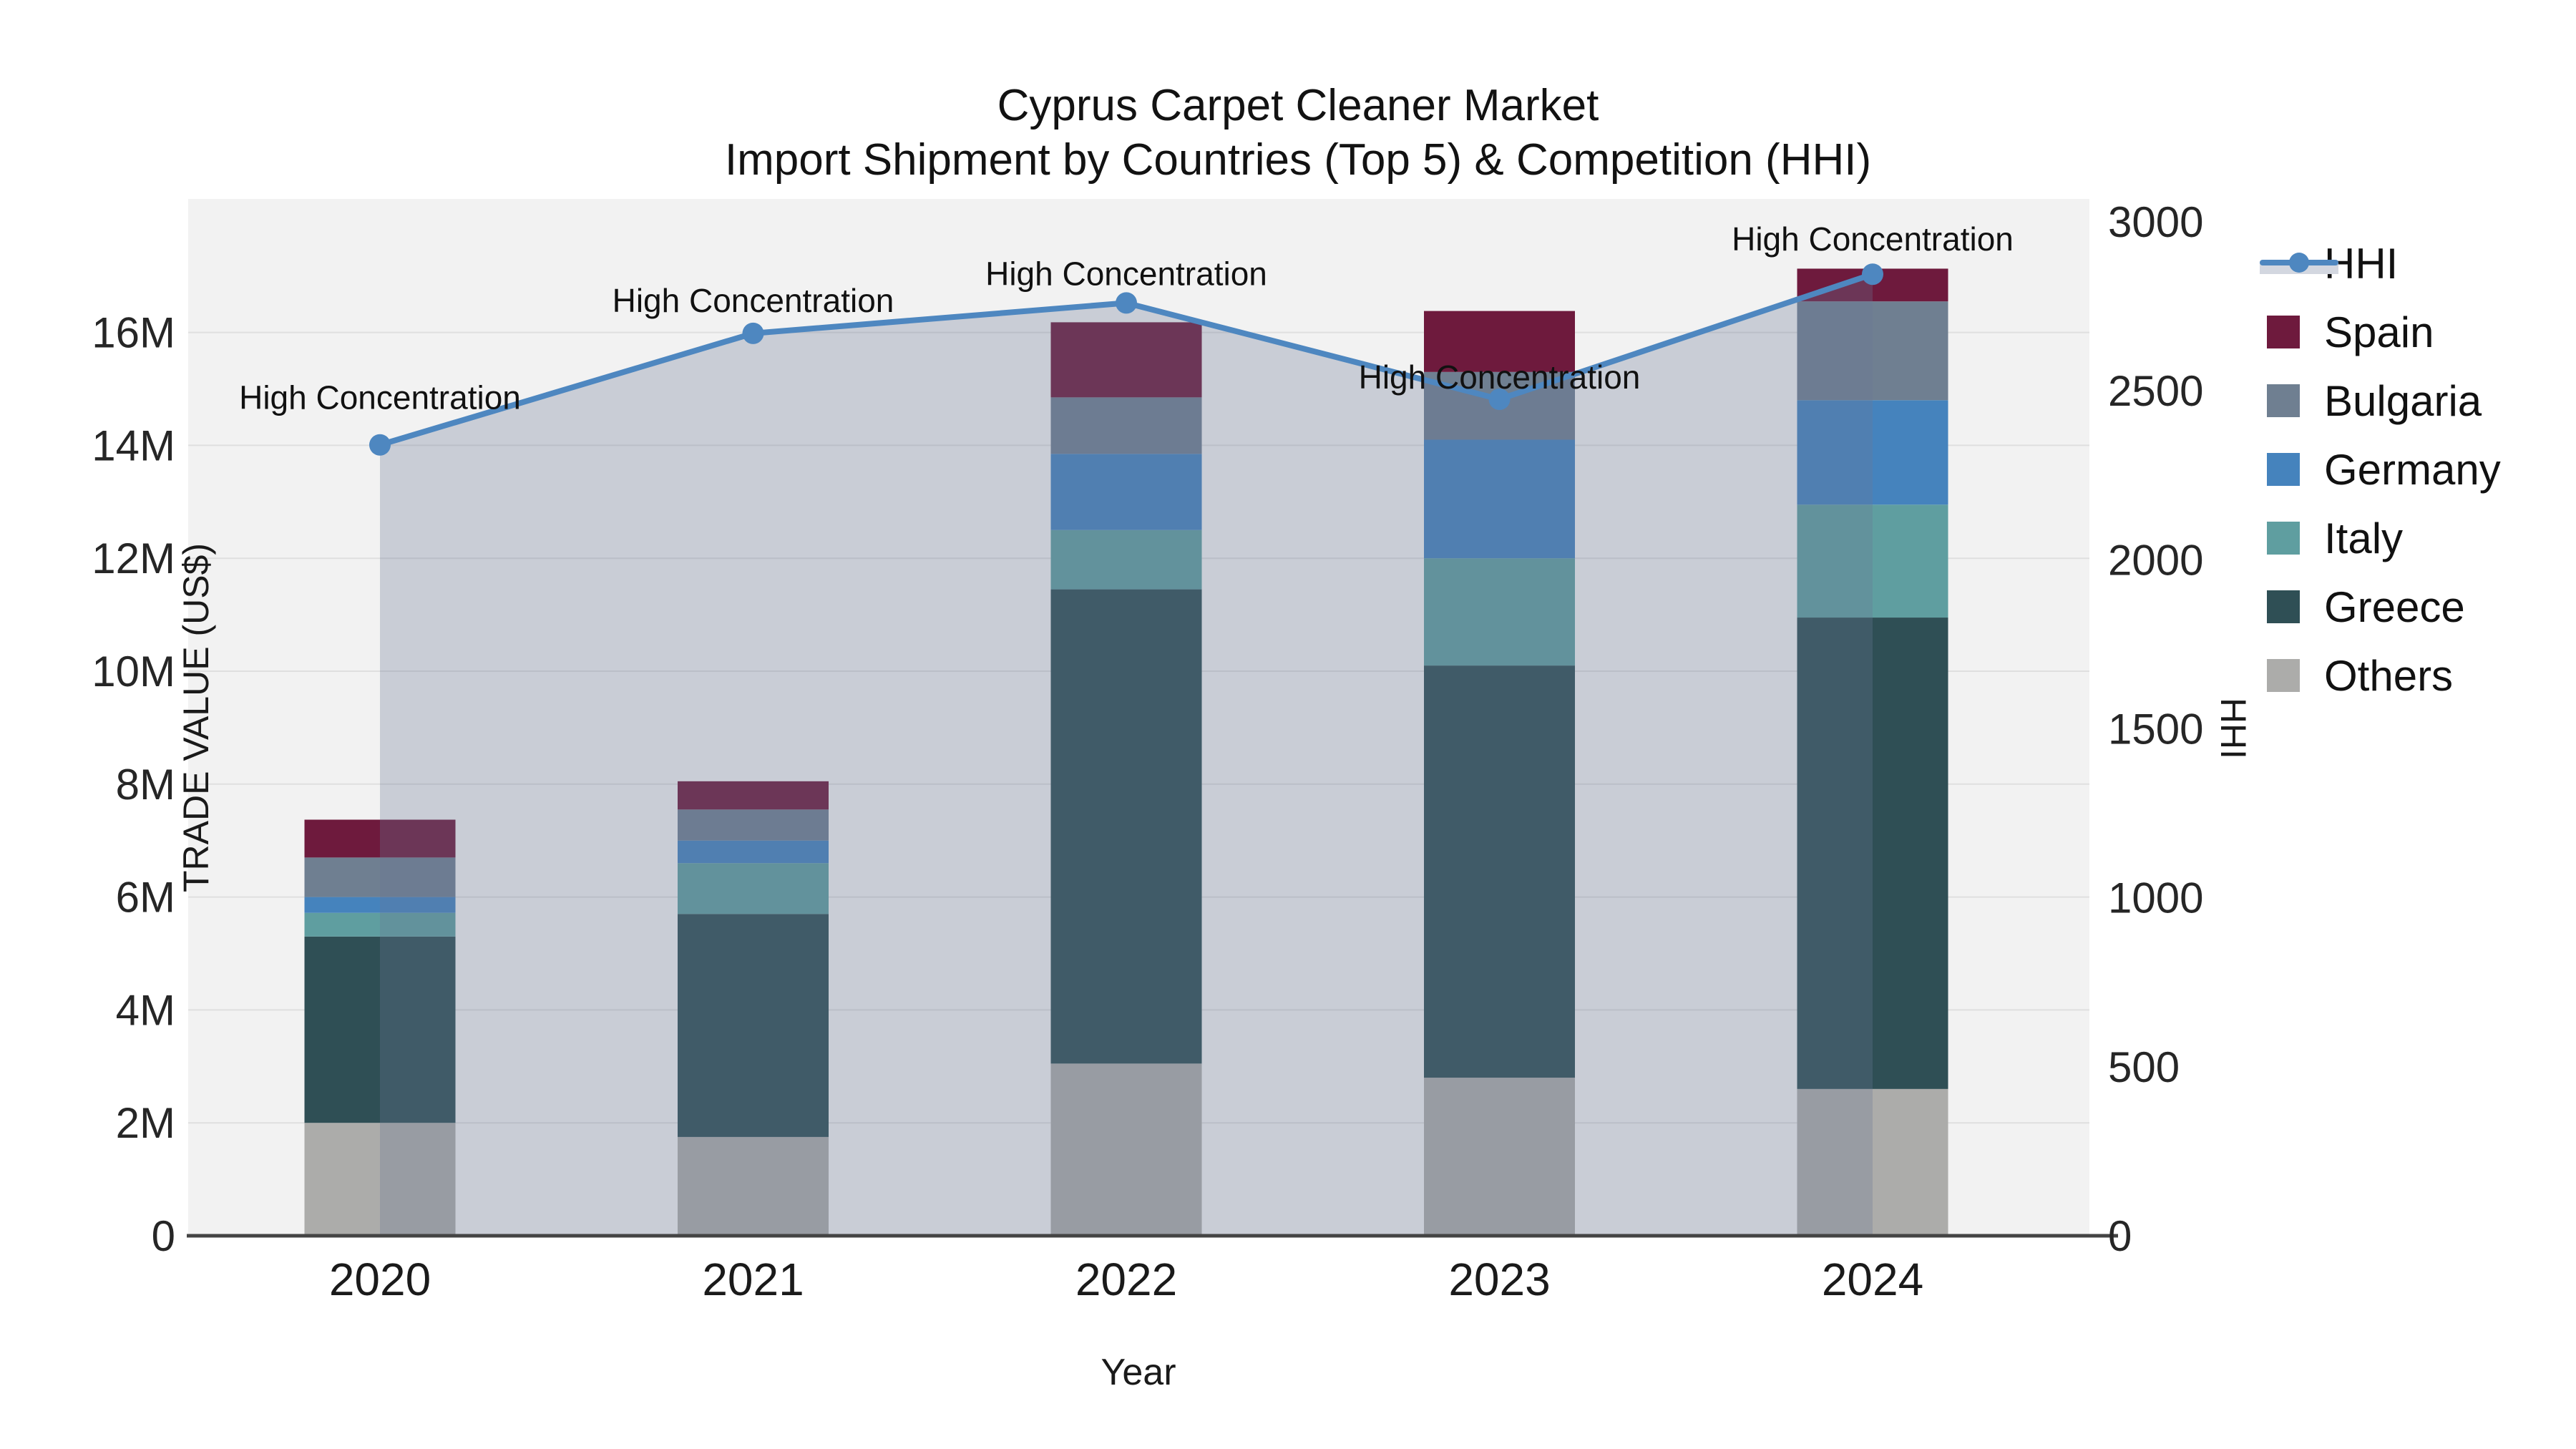  Describe the element at coordinates (2120, 1236) in the screenshot. I see `y-right-tick-0: 0` at that location.